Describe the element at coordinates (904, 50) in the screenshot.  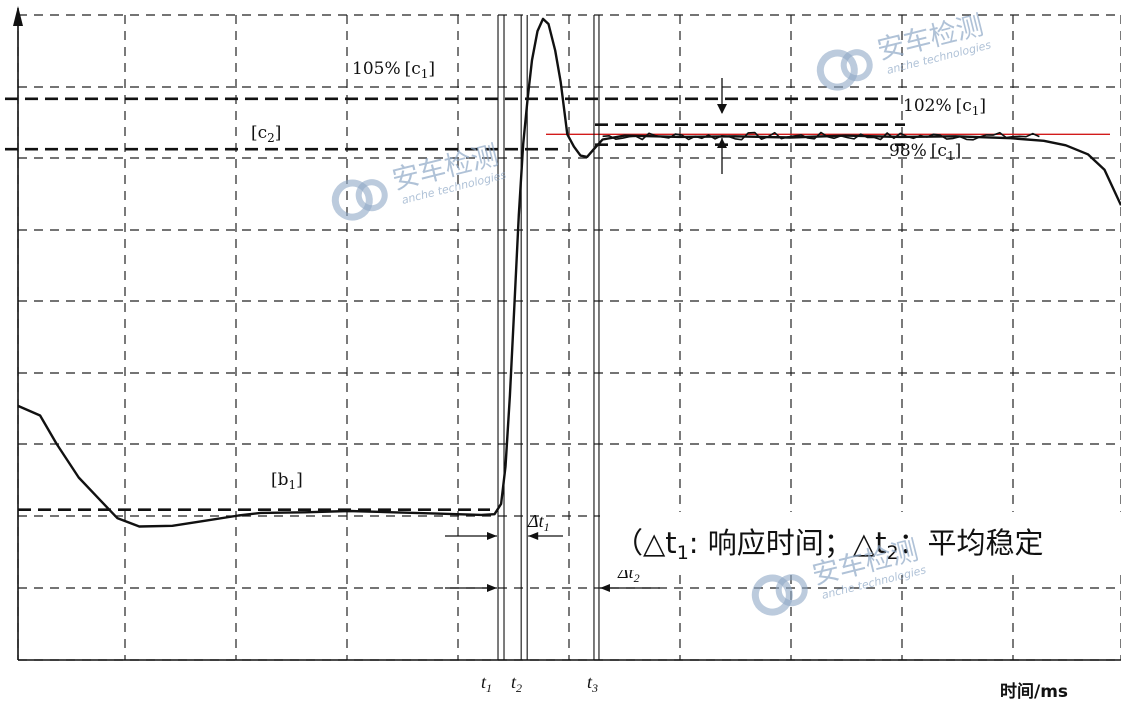
I see `watermark-1: 安车检测 anche technologies` at that location.